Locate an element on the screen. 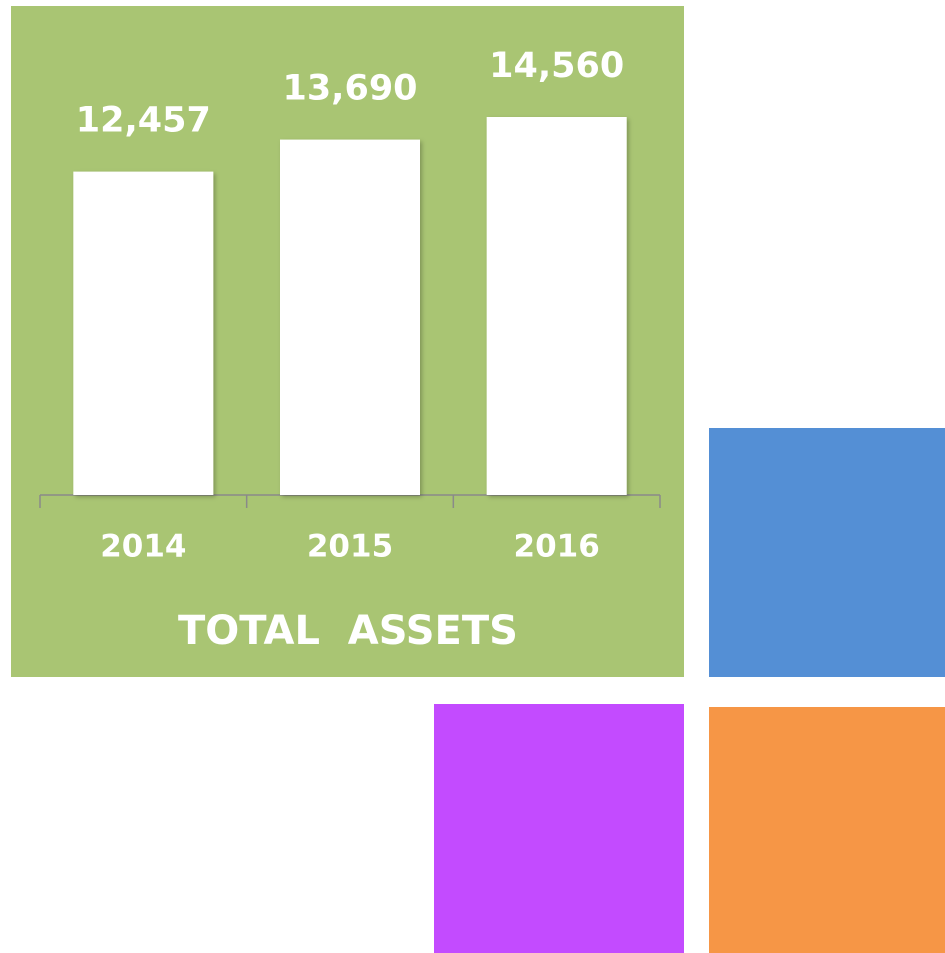 Image resolution: width=945 pixels, height=953 pixels. value-label: 12,457 is located at coordinates (143, 121).